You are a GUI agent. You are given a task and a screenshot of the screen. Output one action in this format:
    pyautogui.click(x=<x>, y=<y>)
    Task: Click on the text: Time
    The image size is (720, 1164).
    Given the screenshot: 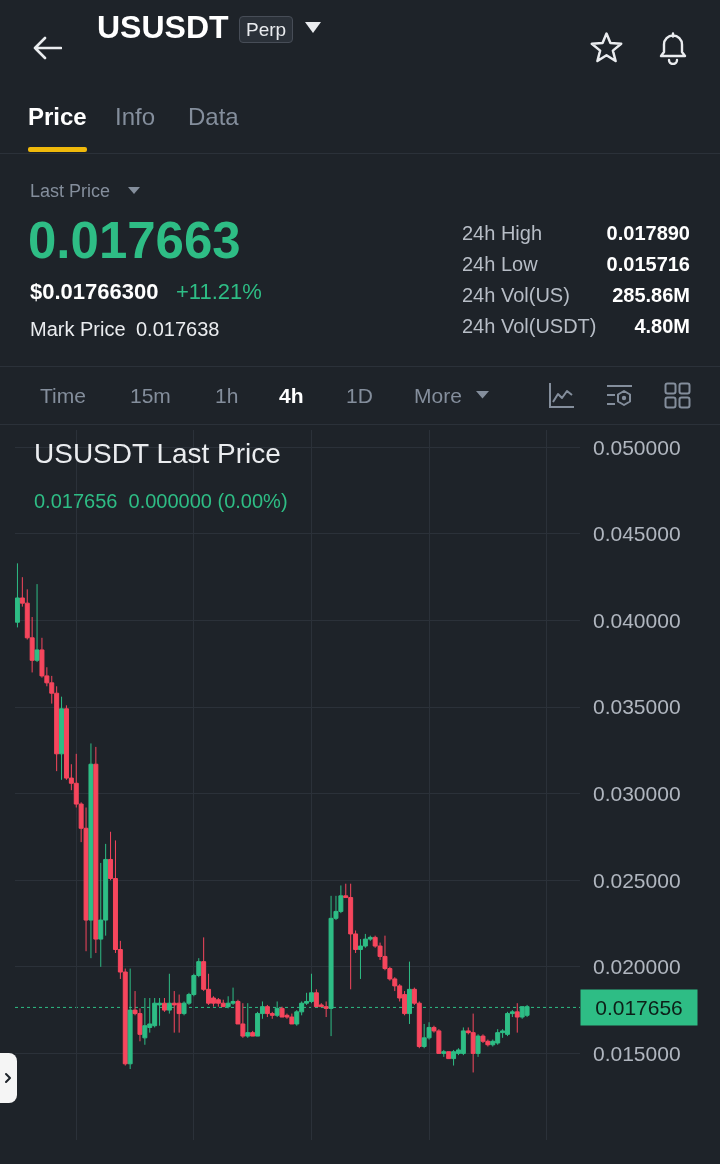 What is the action you would take?
    pyautogui.click(x=63, y=395)
    